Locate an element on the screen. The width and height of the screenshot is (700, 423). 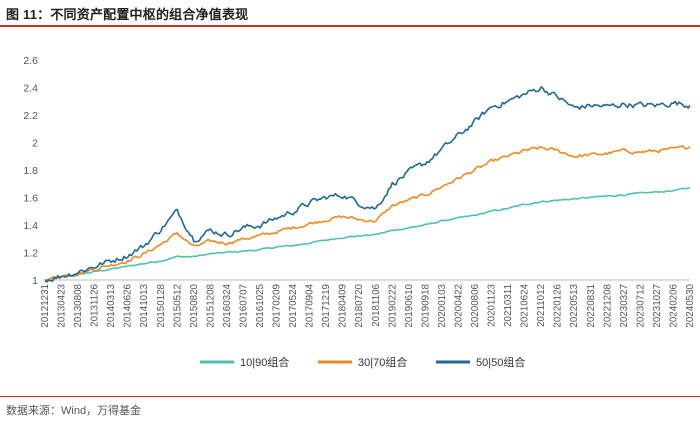
x-tick-label: 20220126 is located at coordinates (558, 305).